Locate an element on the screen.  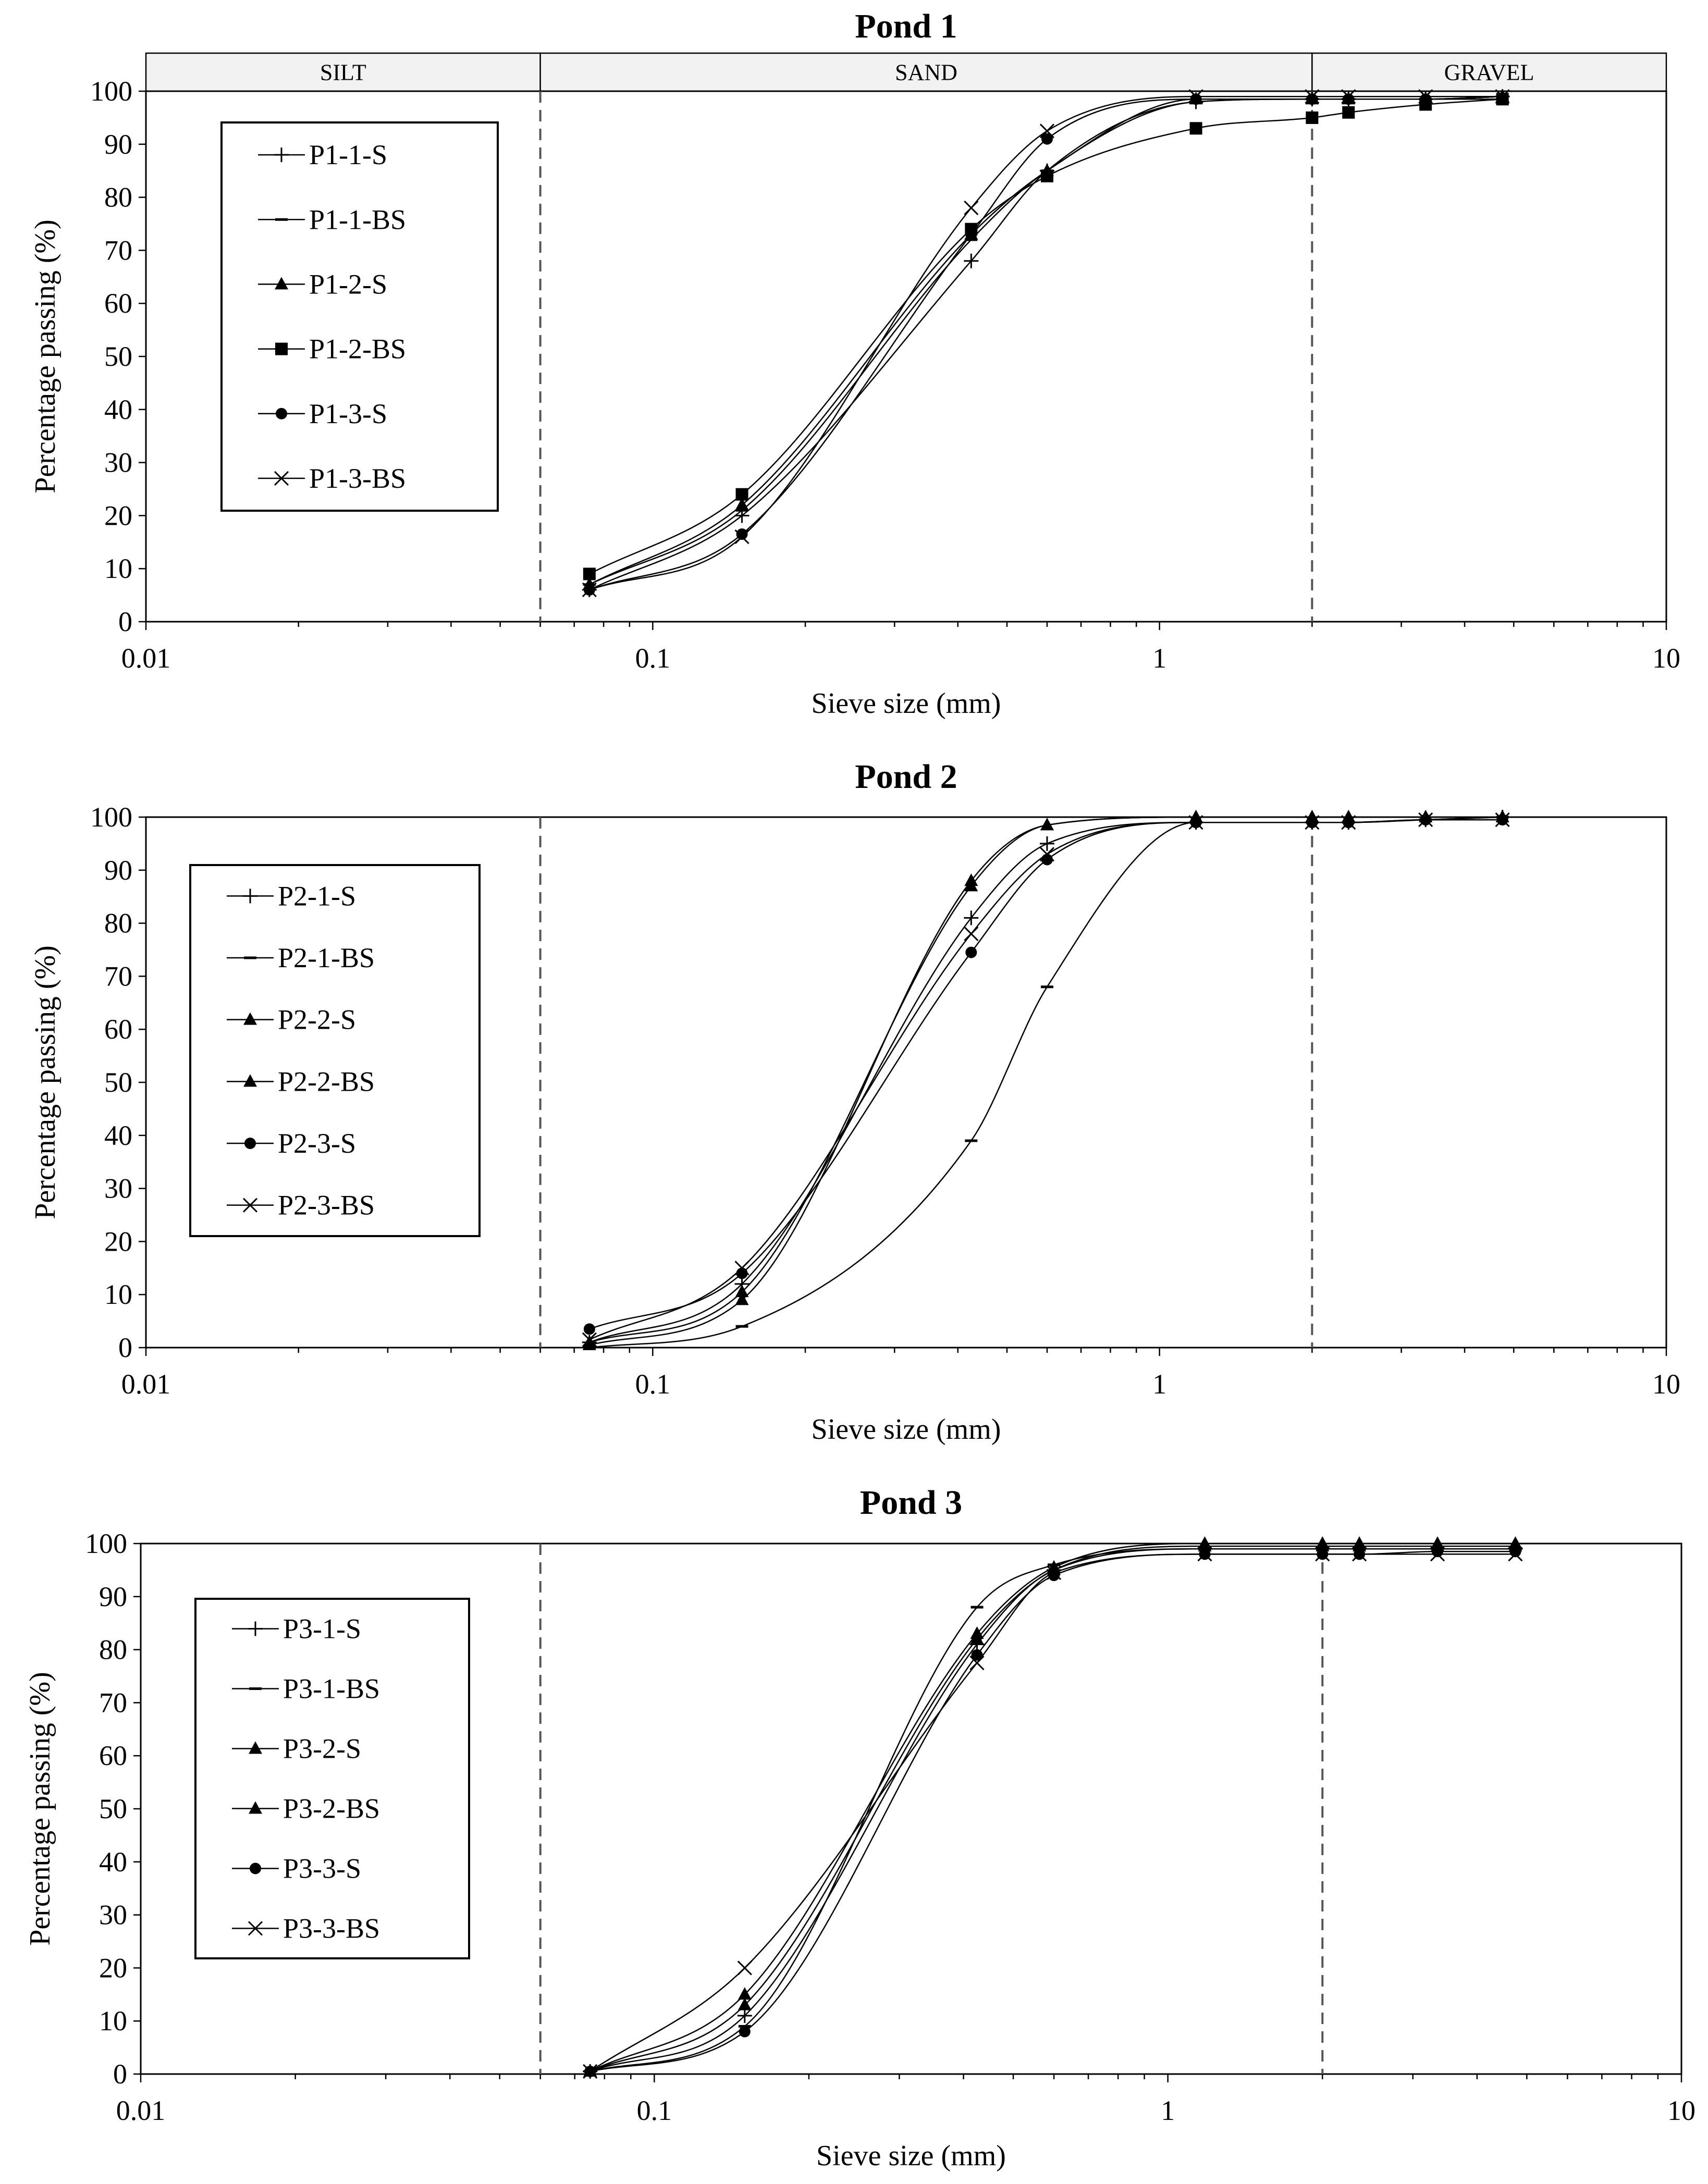
legend-label: P2-3-S is located at coordinates (317, 1143).